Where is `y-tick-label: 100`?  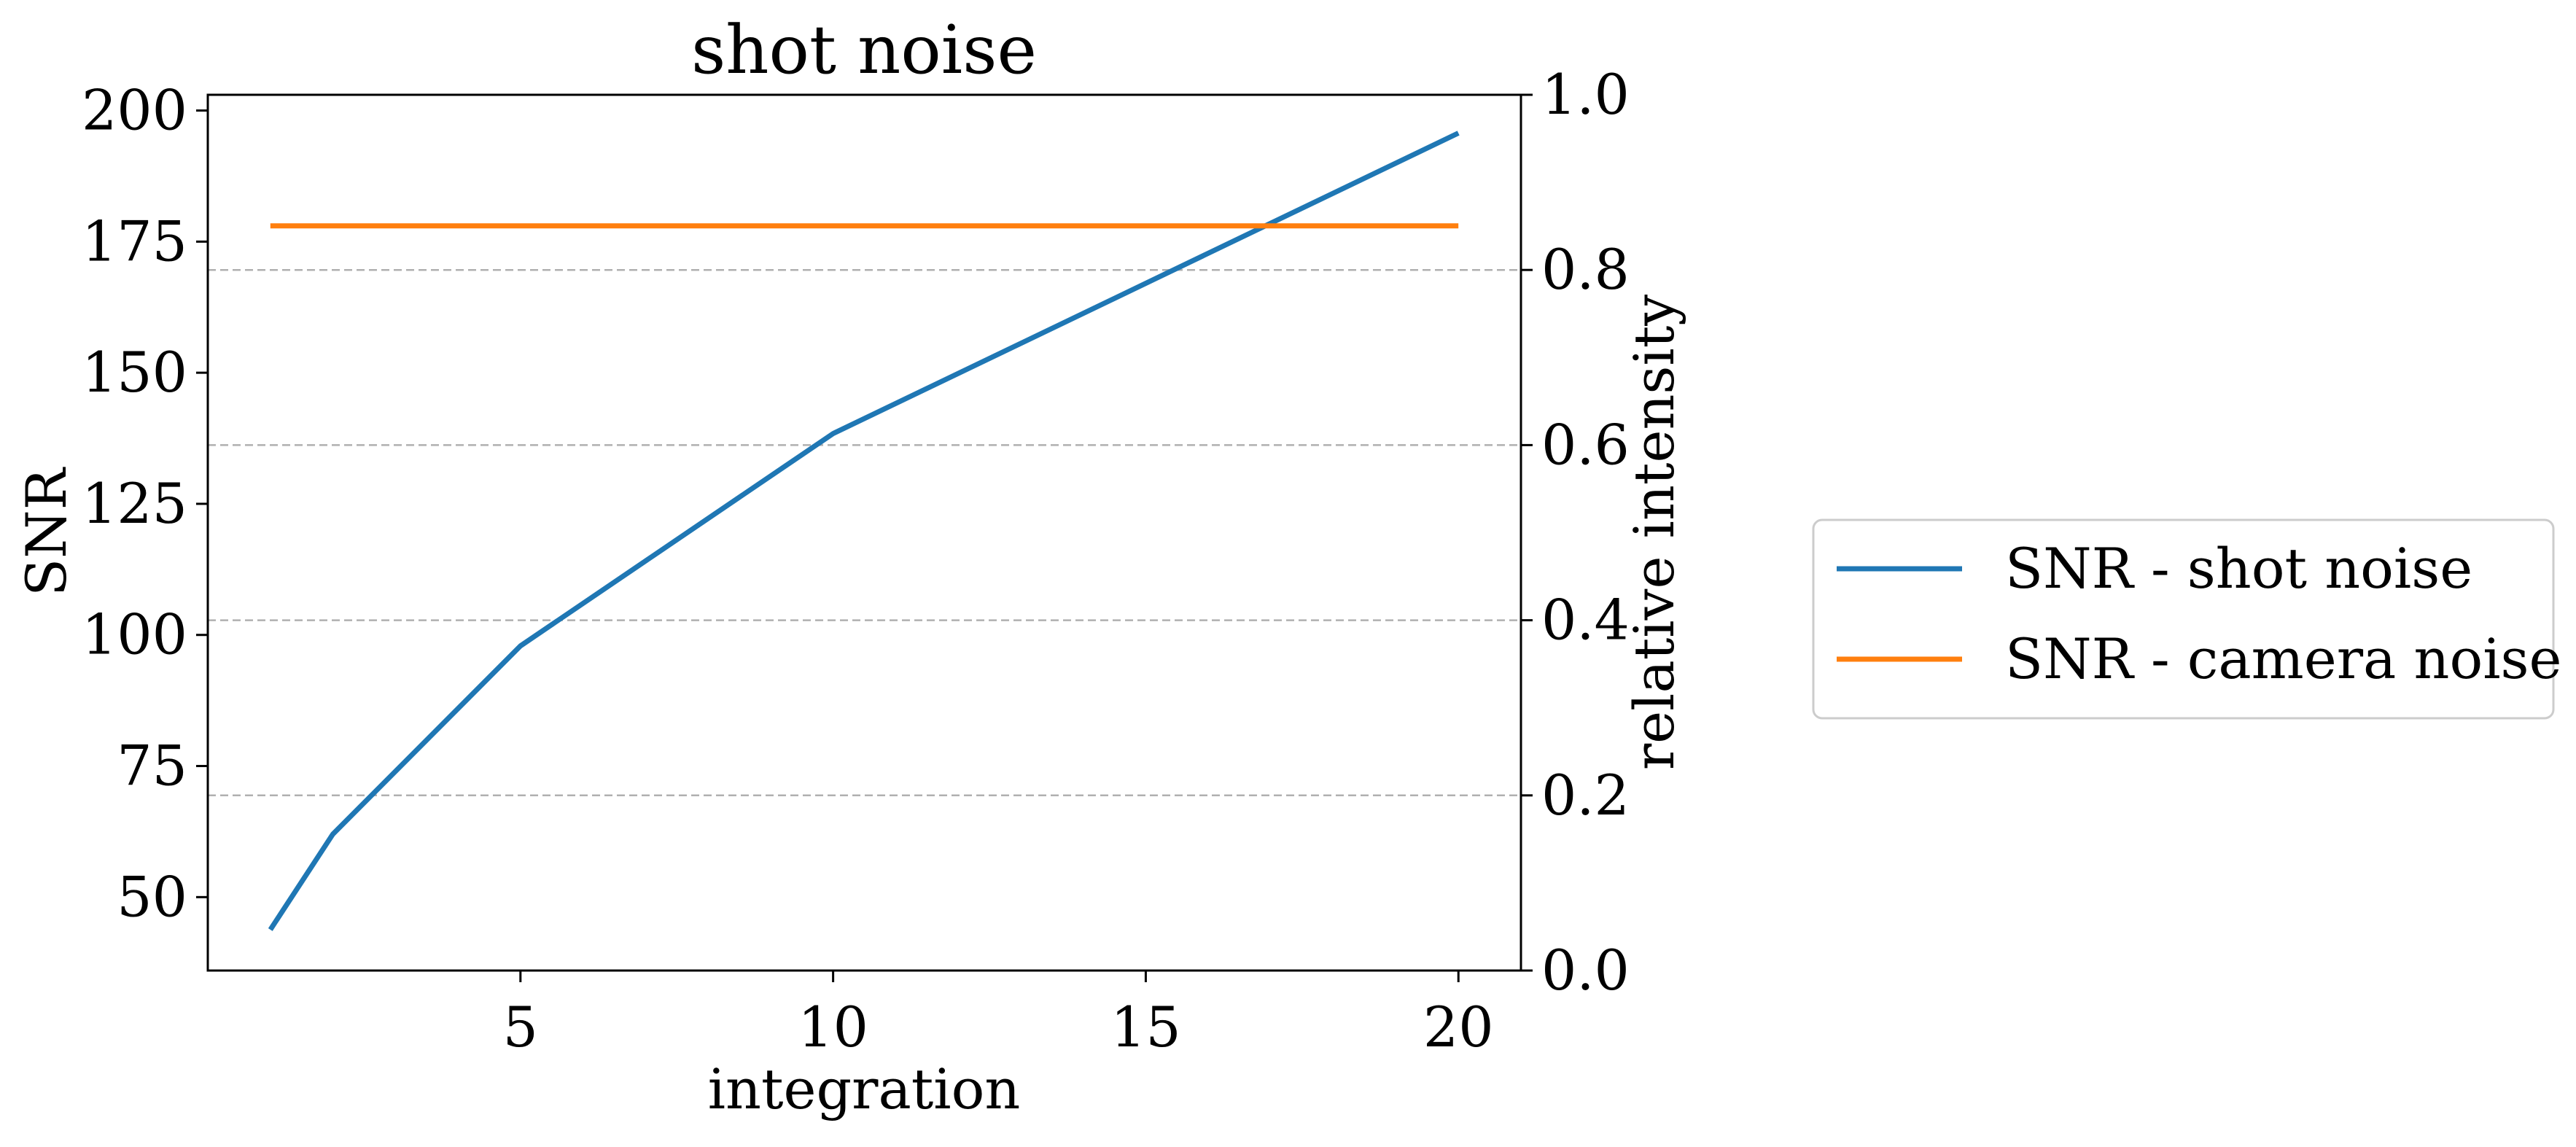 y-tick-label: 100 is located at coordinates (134, 634).